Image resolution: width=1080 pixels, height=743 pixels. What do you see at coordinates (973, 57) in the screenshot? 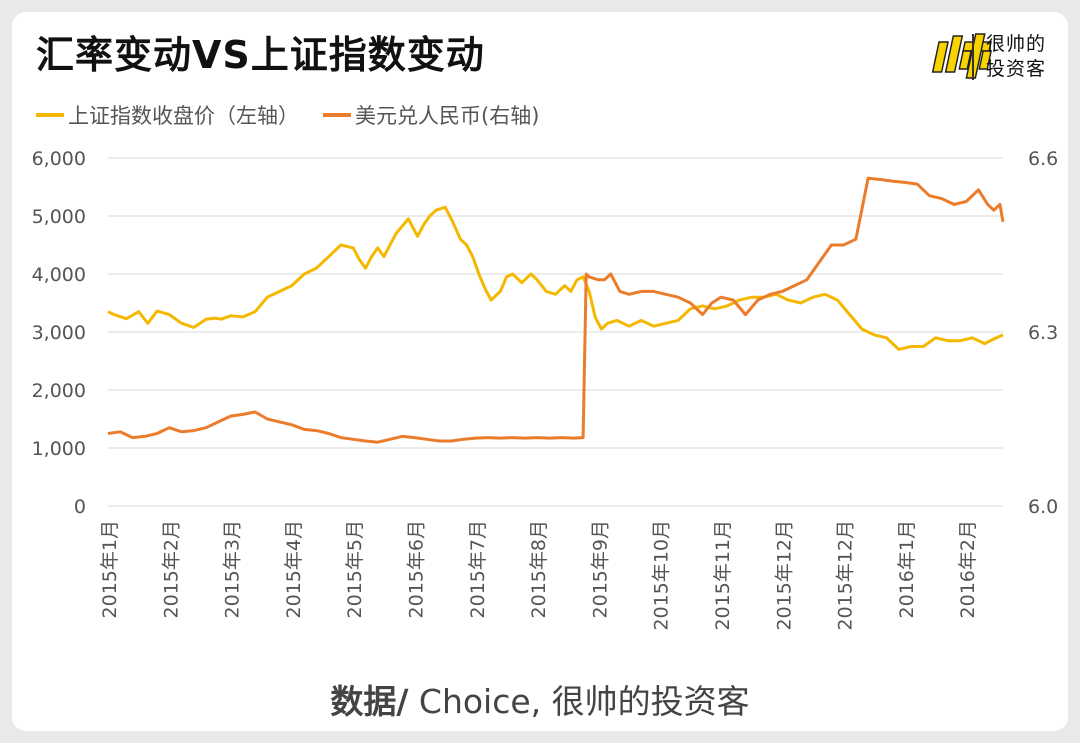
I see `brand-separator` at bounding box center [973, 57].